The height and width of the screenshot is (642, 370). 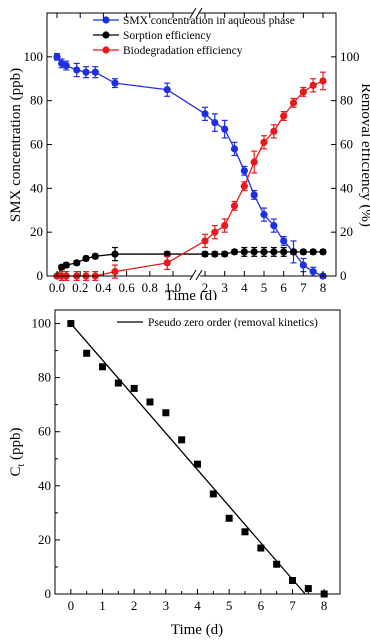 What do you see at coordinates (36, 144) in the screenshot?
I see `y-tick-label-left: 60` at bounding box center [36, 144].